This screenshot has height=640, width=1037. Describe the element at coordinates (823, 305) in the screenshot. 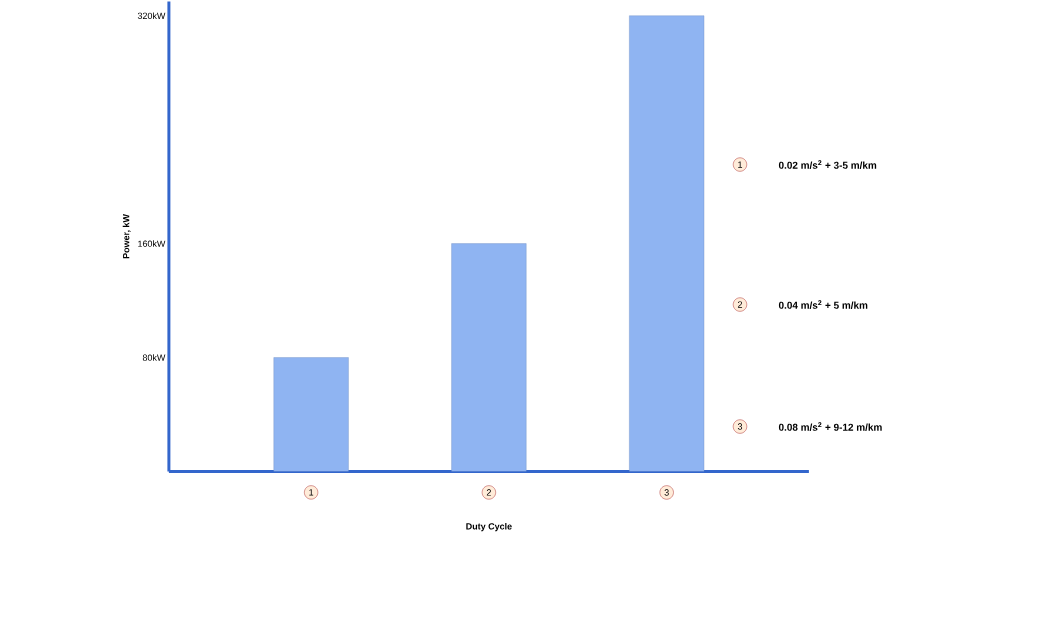

I see `annotation: 0.04 m/s$^{2}$ + 5 m/km` at that location.